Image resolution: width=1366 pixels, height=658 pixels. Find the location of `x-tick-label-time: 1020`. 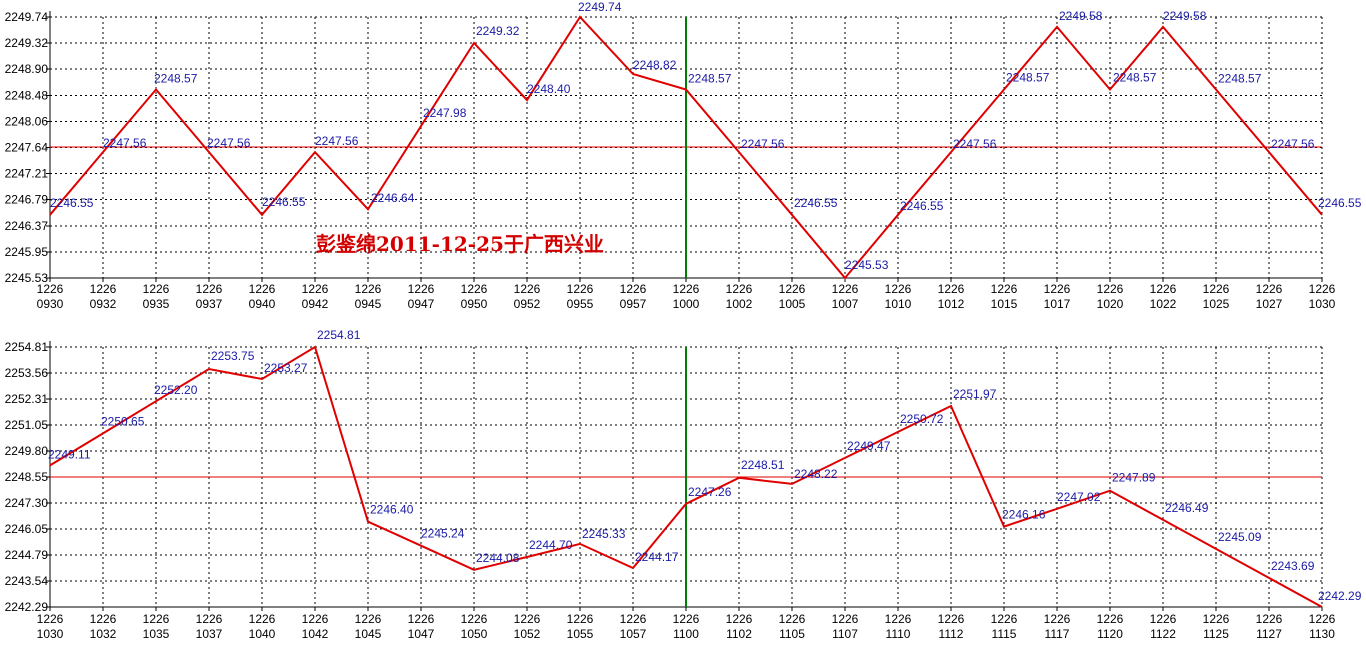

x-tick-label-time: 1020 is located at coordinates (1110, 304).